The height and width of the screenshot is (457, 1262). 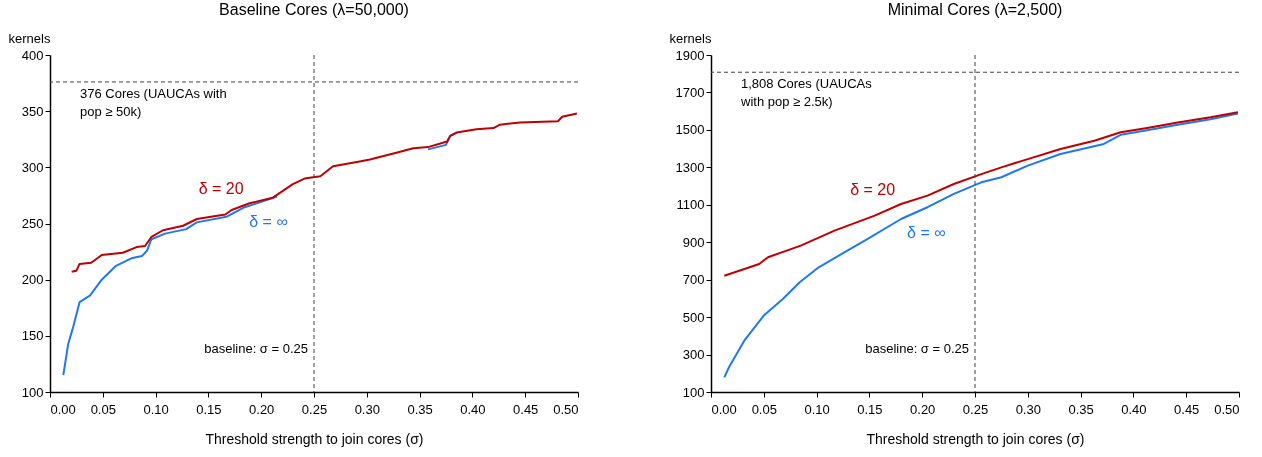 What do you see at coordinates (690, 55) in the screenshot?
I see `y-tick-label: 1900` at bounding box center [690, 55].